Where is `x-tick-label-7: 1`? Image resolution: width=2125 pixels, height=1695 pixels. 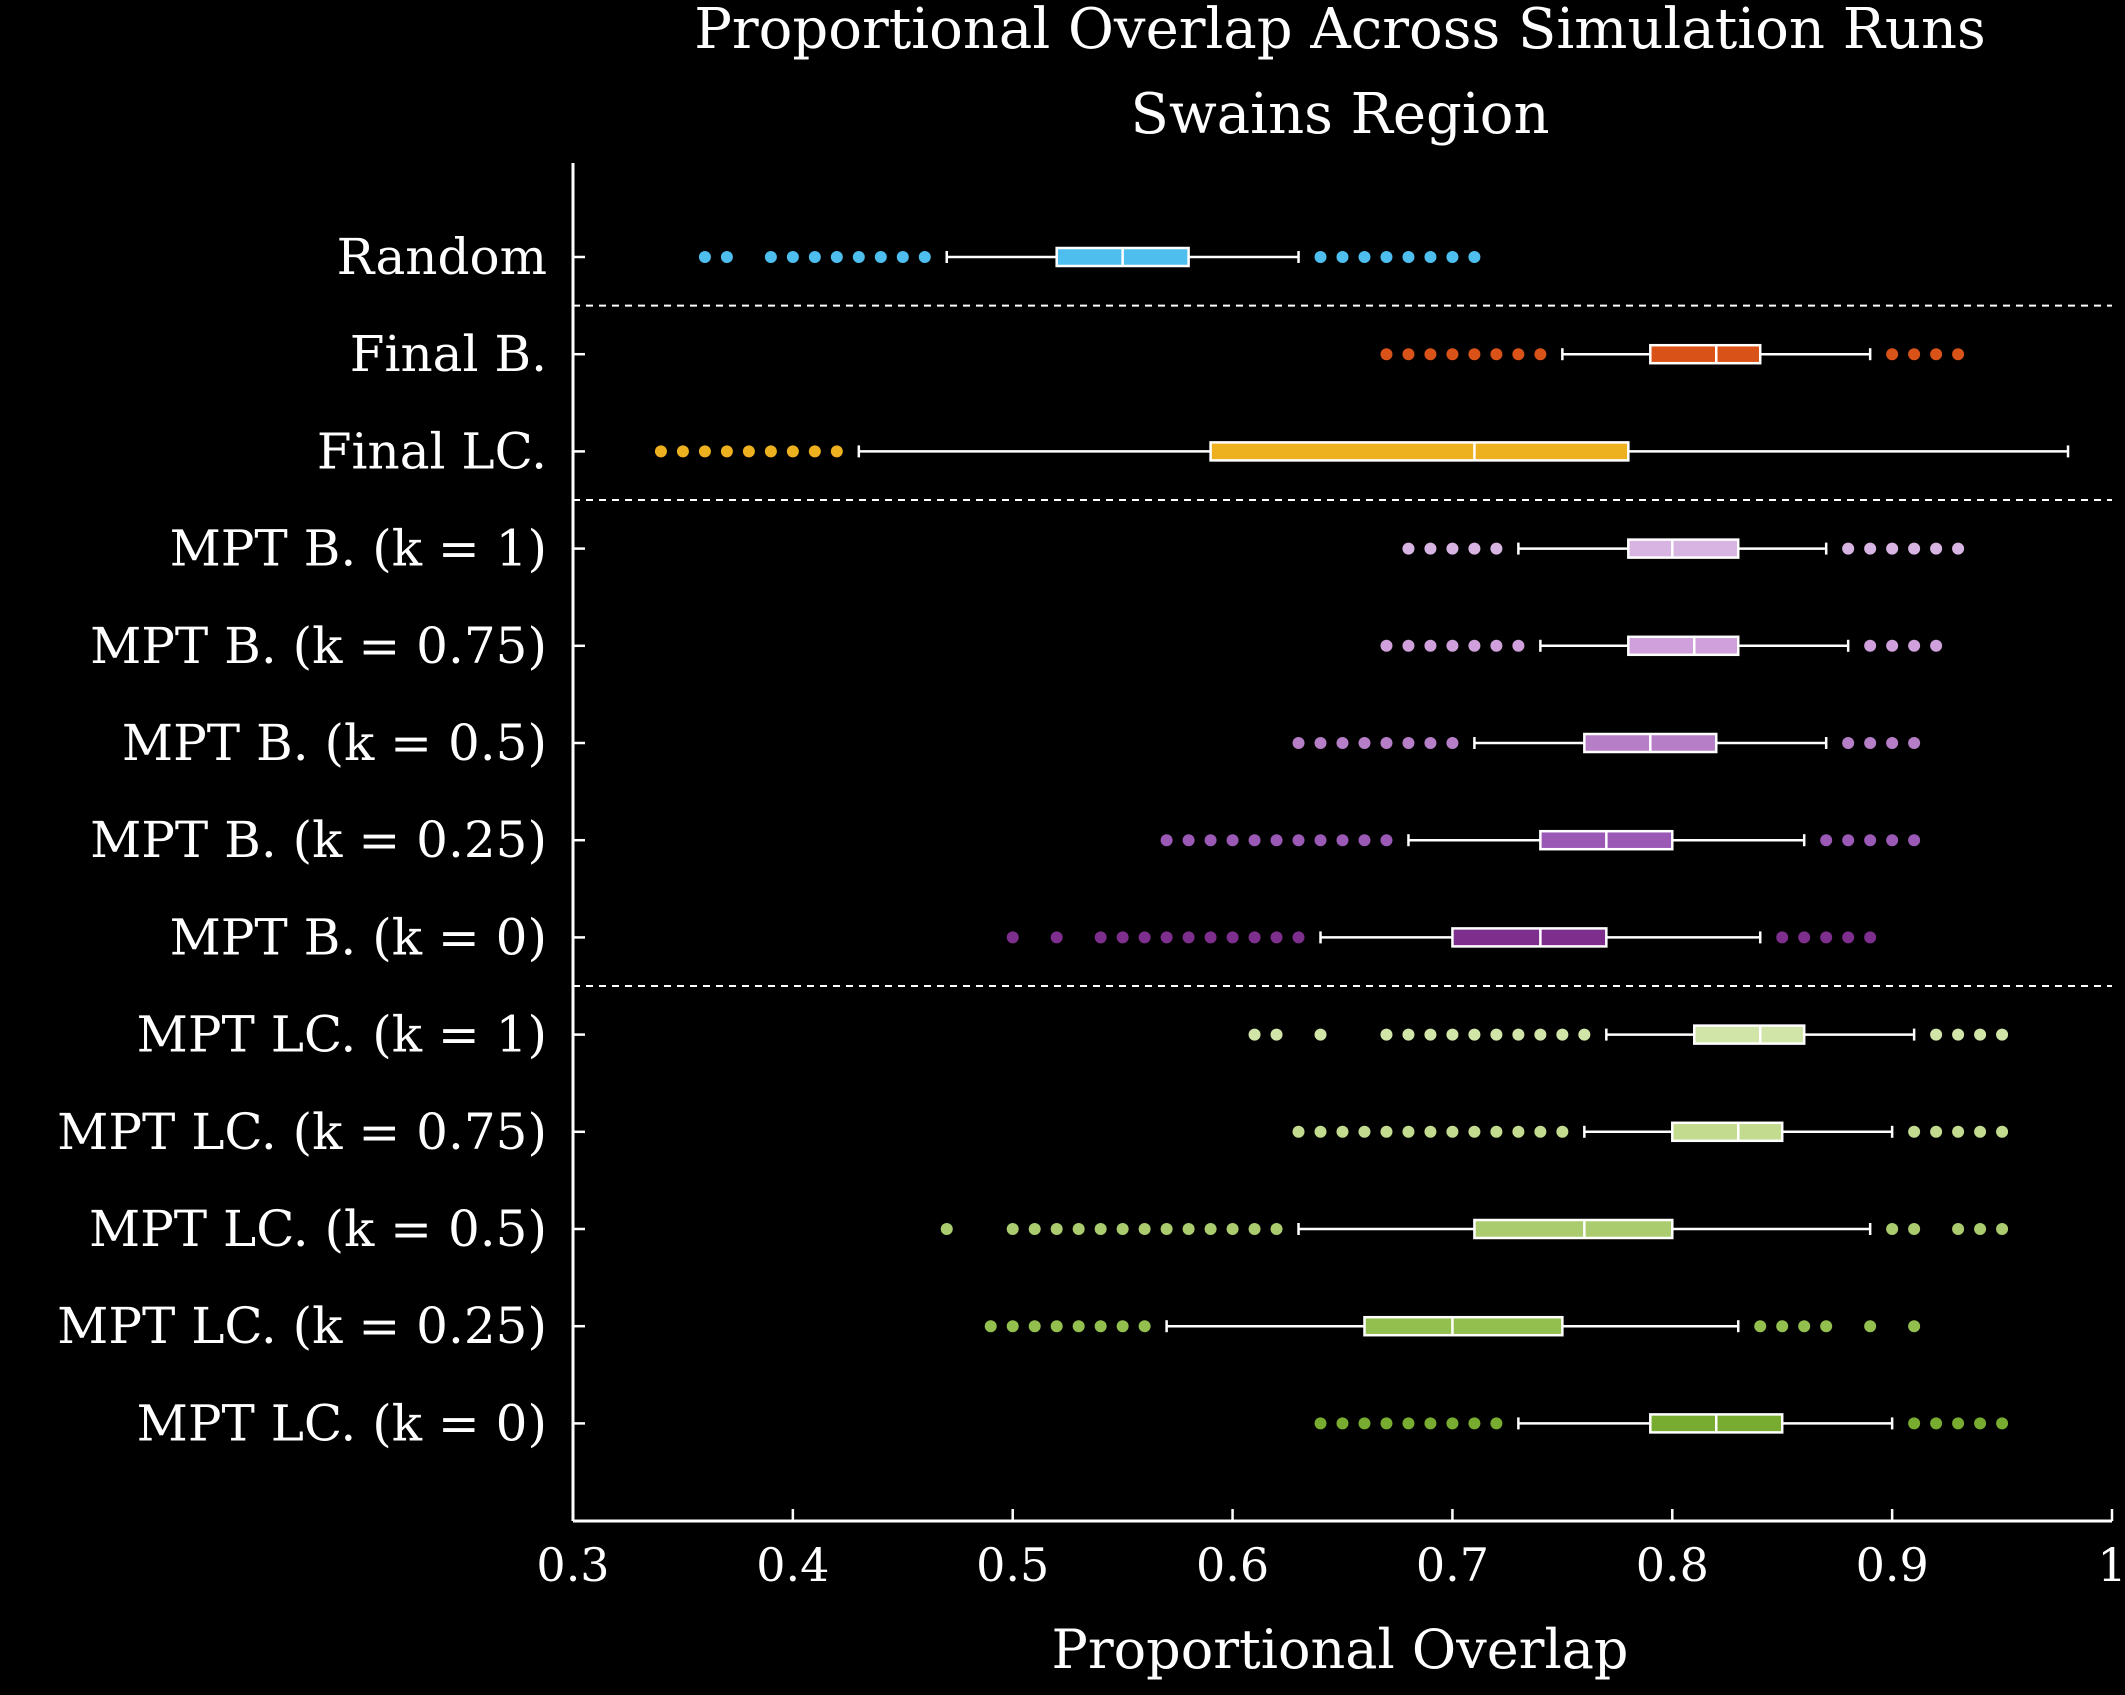 x-tick-label-7: 1 is located at coordinates (2111, 1565).